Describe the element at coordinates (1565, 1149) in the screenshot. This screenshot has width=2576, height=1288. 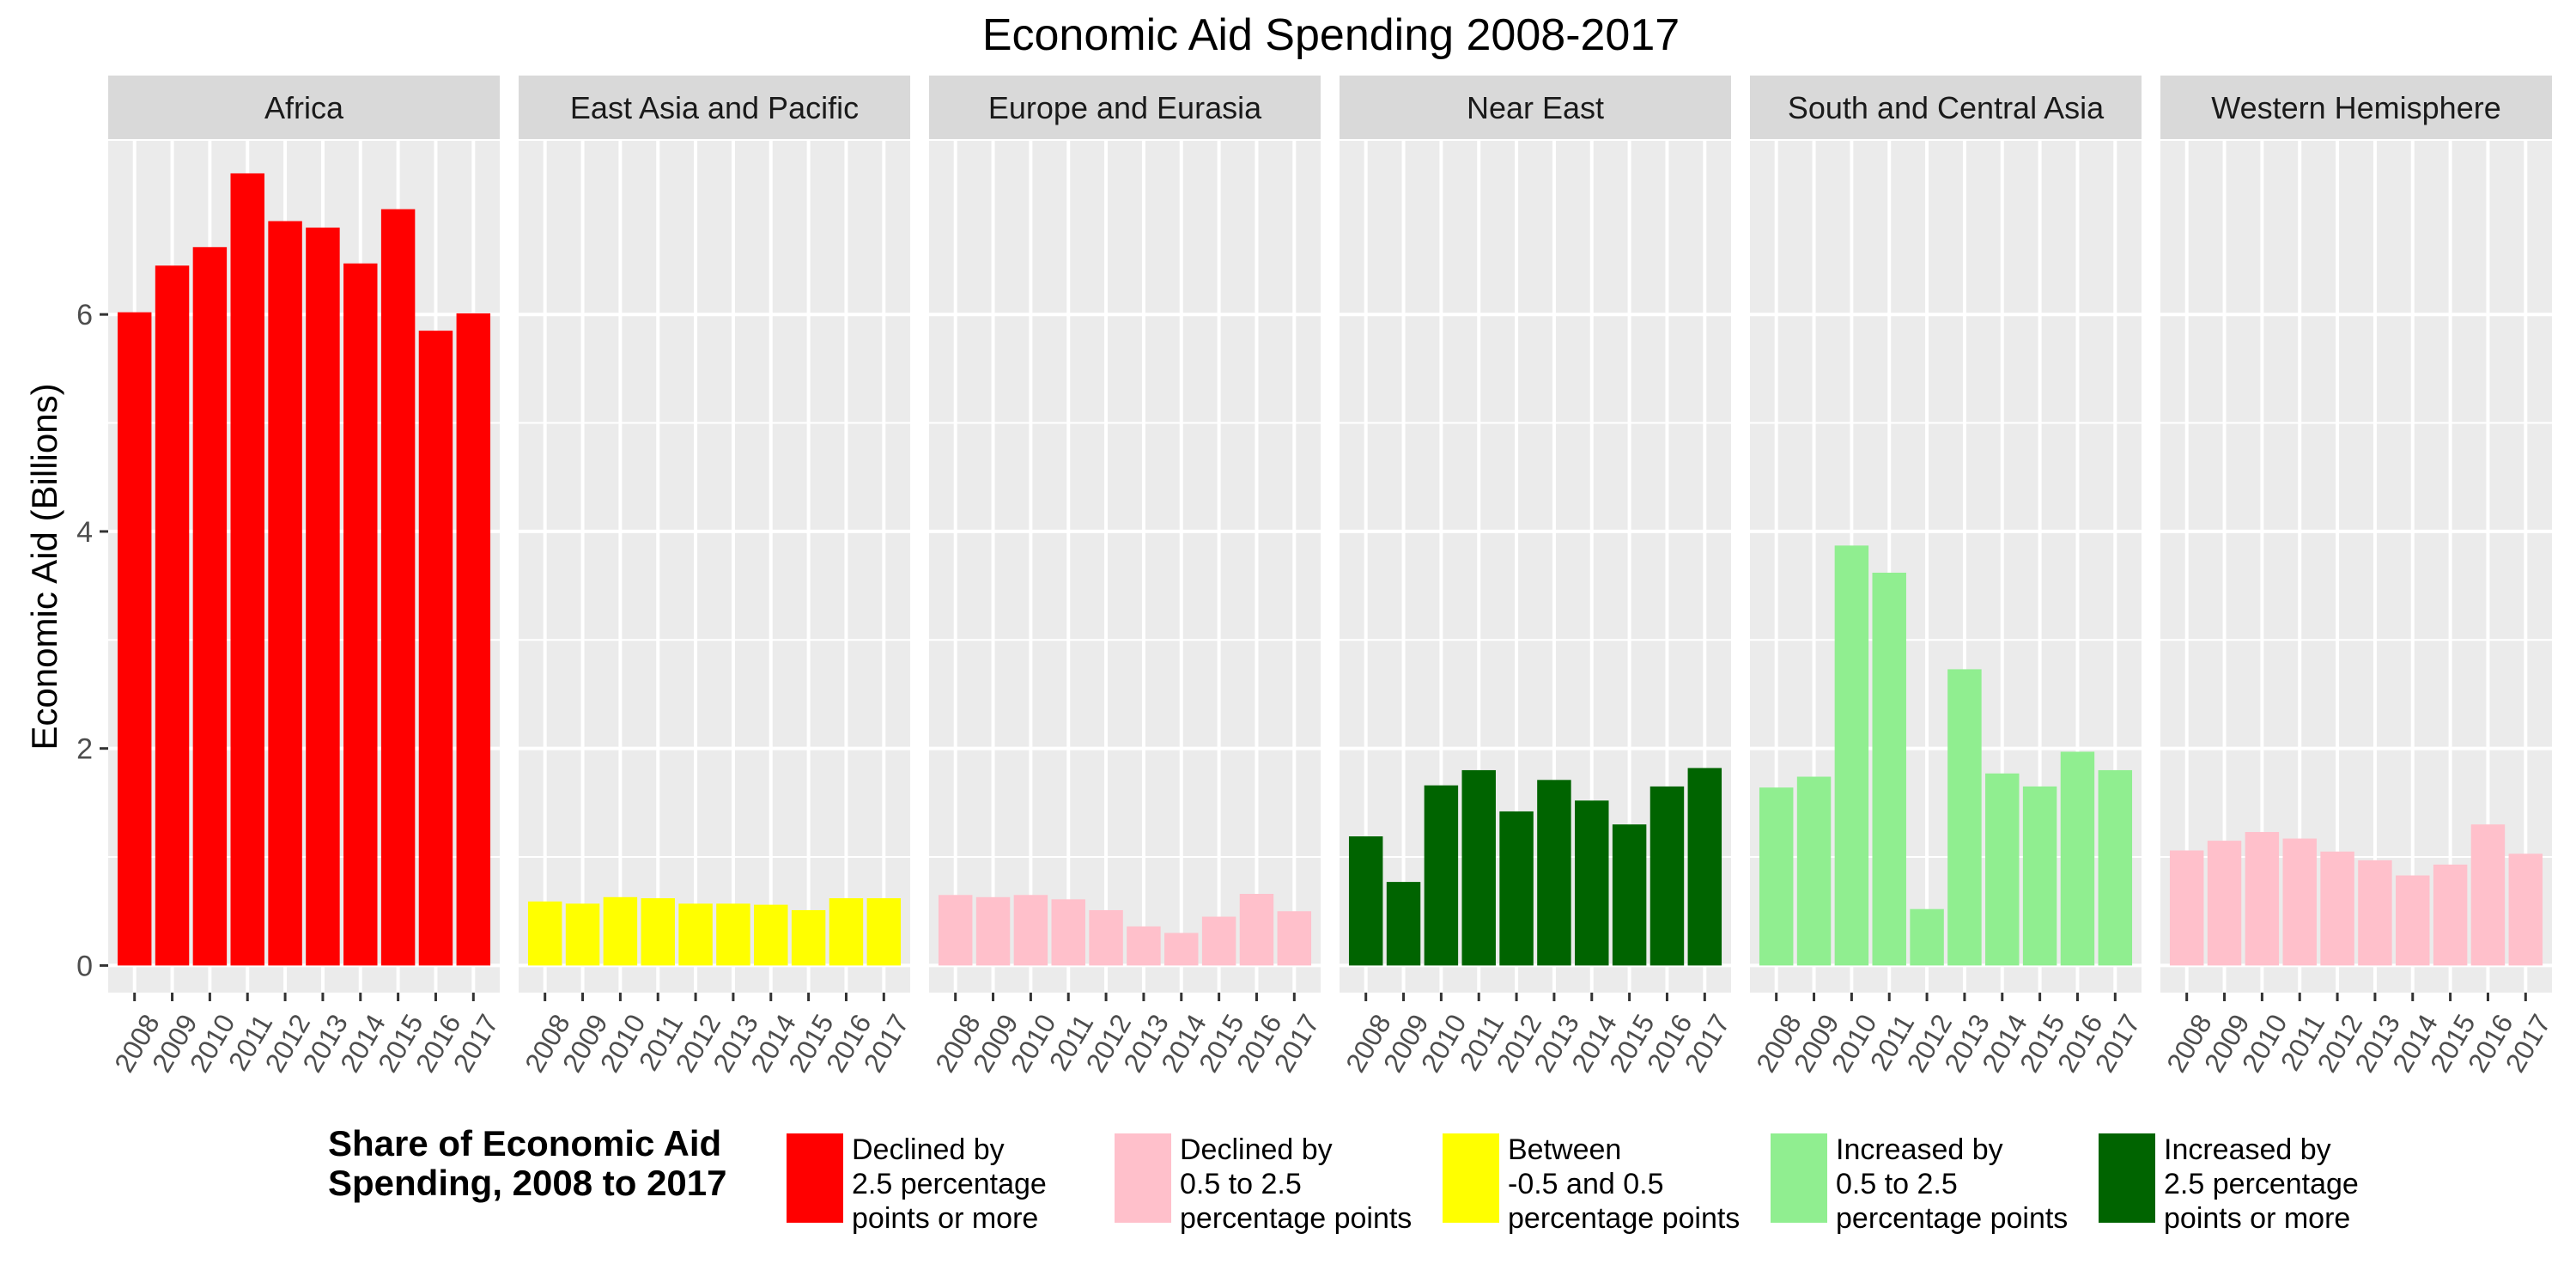
I see `legend-label-line: Between` at that location.